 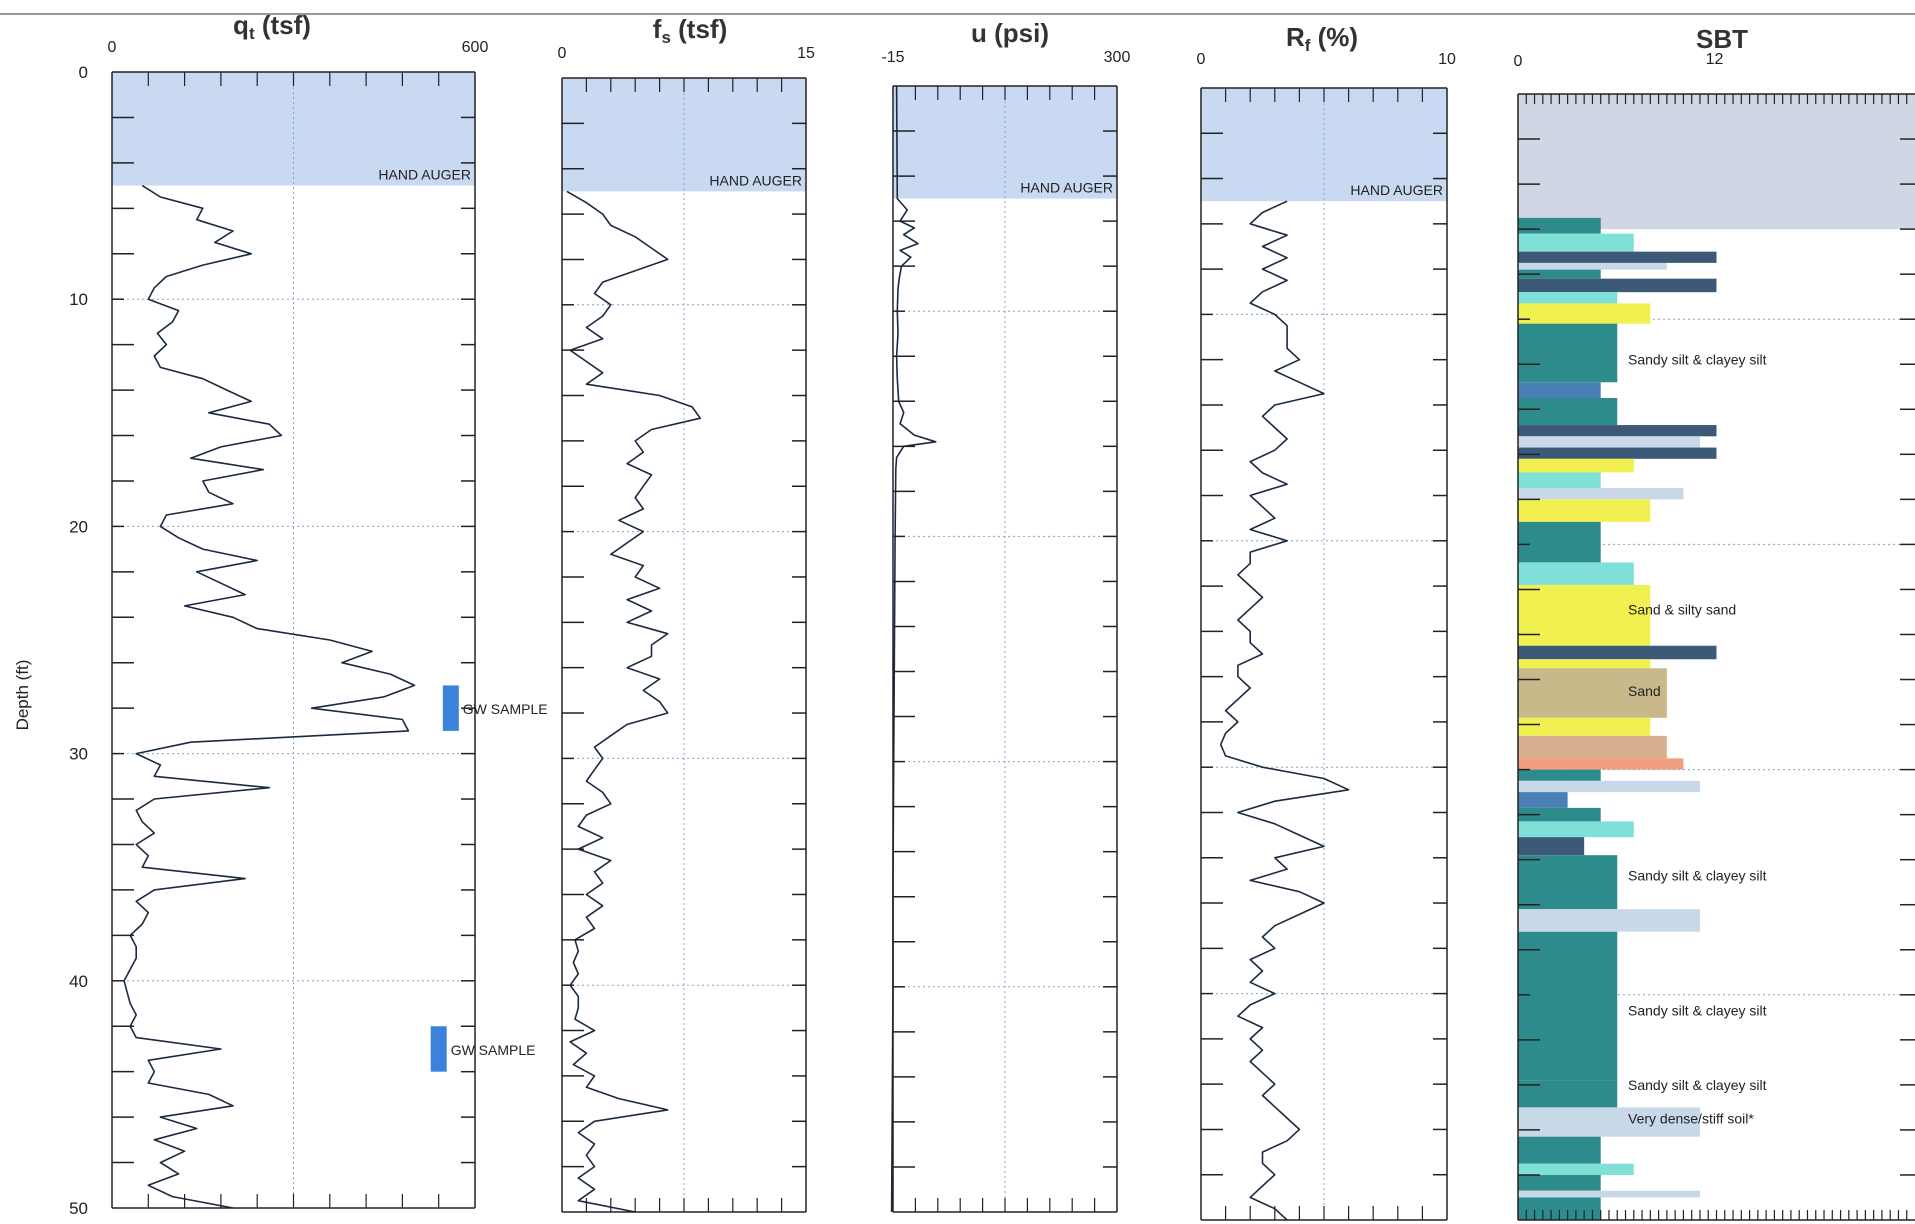 What do you see at coordinates (78, 1208) in the screenshot?
I see `depth-tick-label: 50` at bounding box center [78, 1208].